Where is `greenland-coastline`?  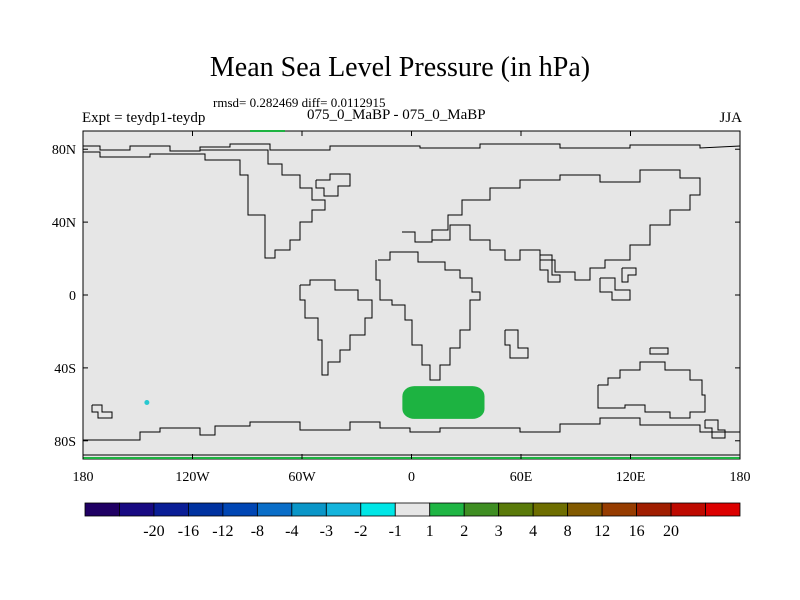
greenland-coastline is located at coordinates (333, 185).